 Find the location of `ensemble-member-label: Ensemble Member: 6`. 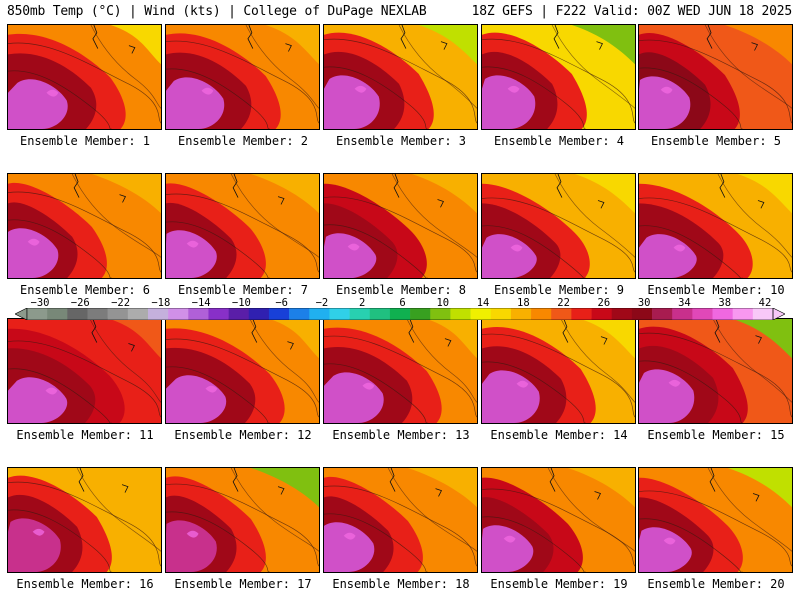

ensemble-member-label: Ensemble Member: 6 is located at coordinates (85, 290).